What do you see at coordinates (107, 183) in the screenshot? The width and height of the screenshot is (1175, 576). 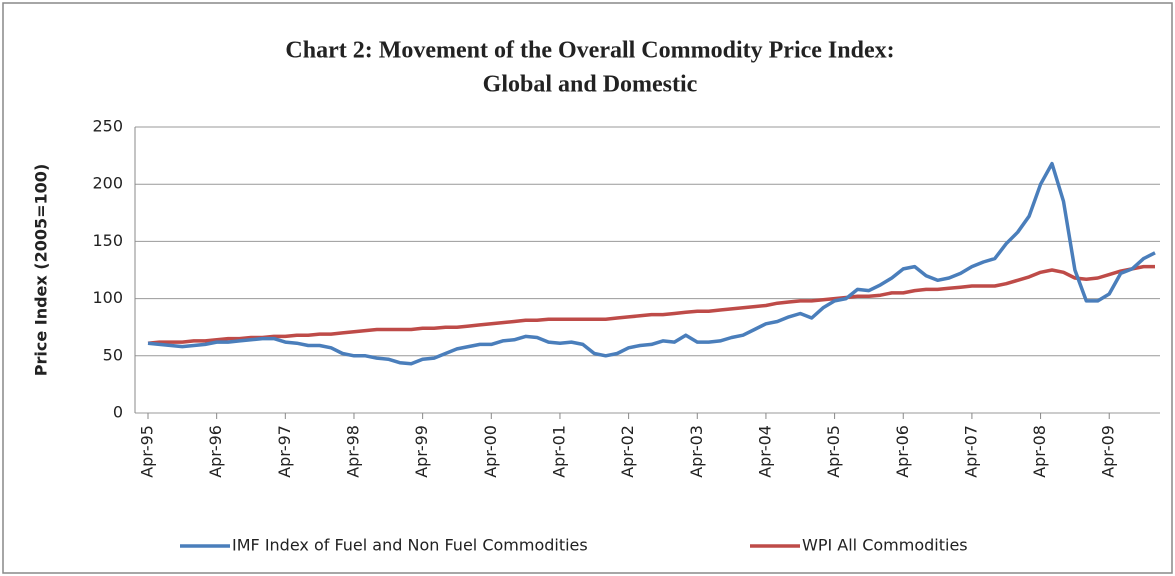 I see `y-tick-label: 200` at bounding box center [107, 183].